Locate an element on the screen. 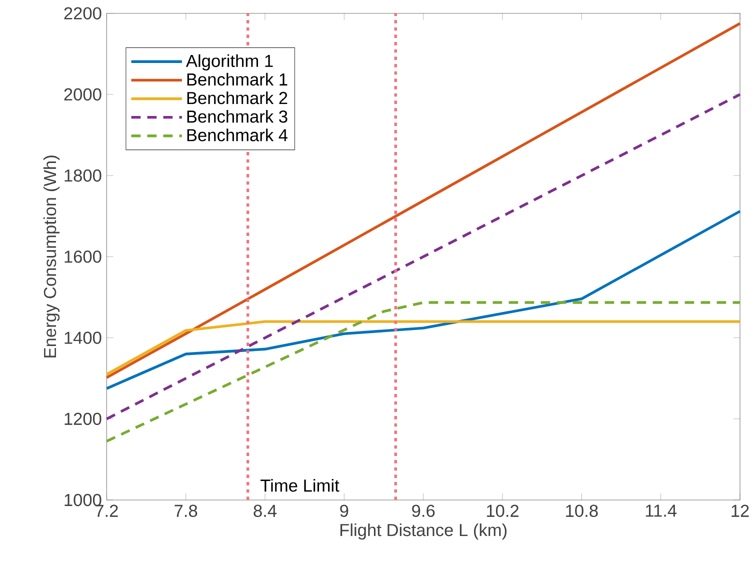 This screenshot has width=755, height=576. y-tick-label: 1400 is located at coordinates (83, 338).